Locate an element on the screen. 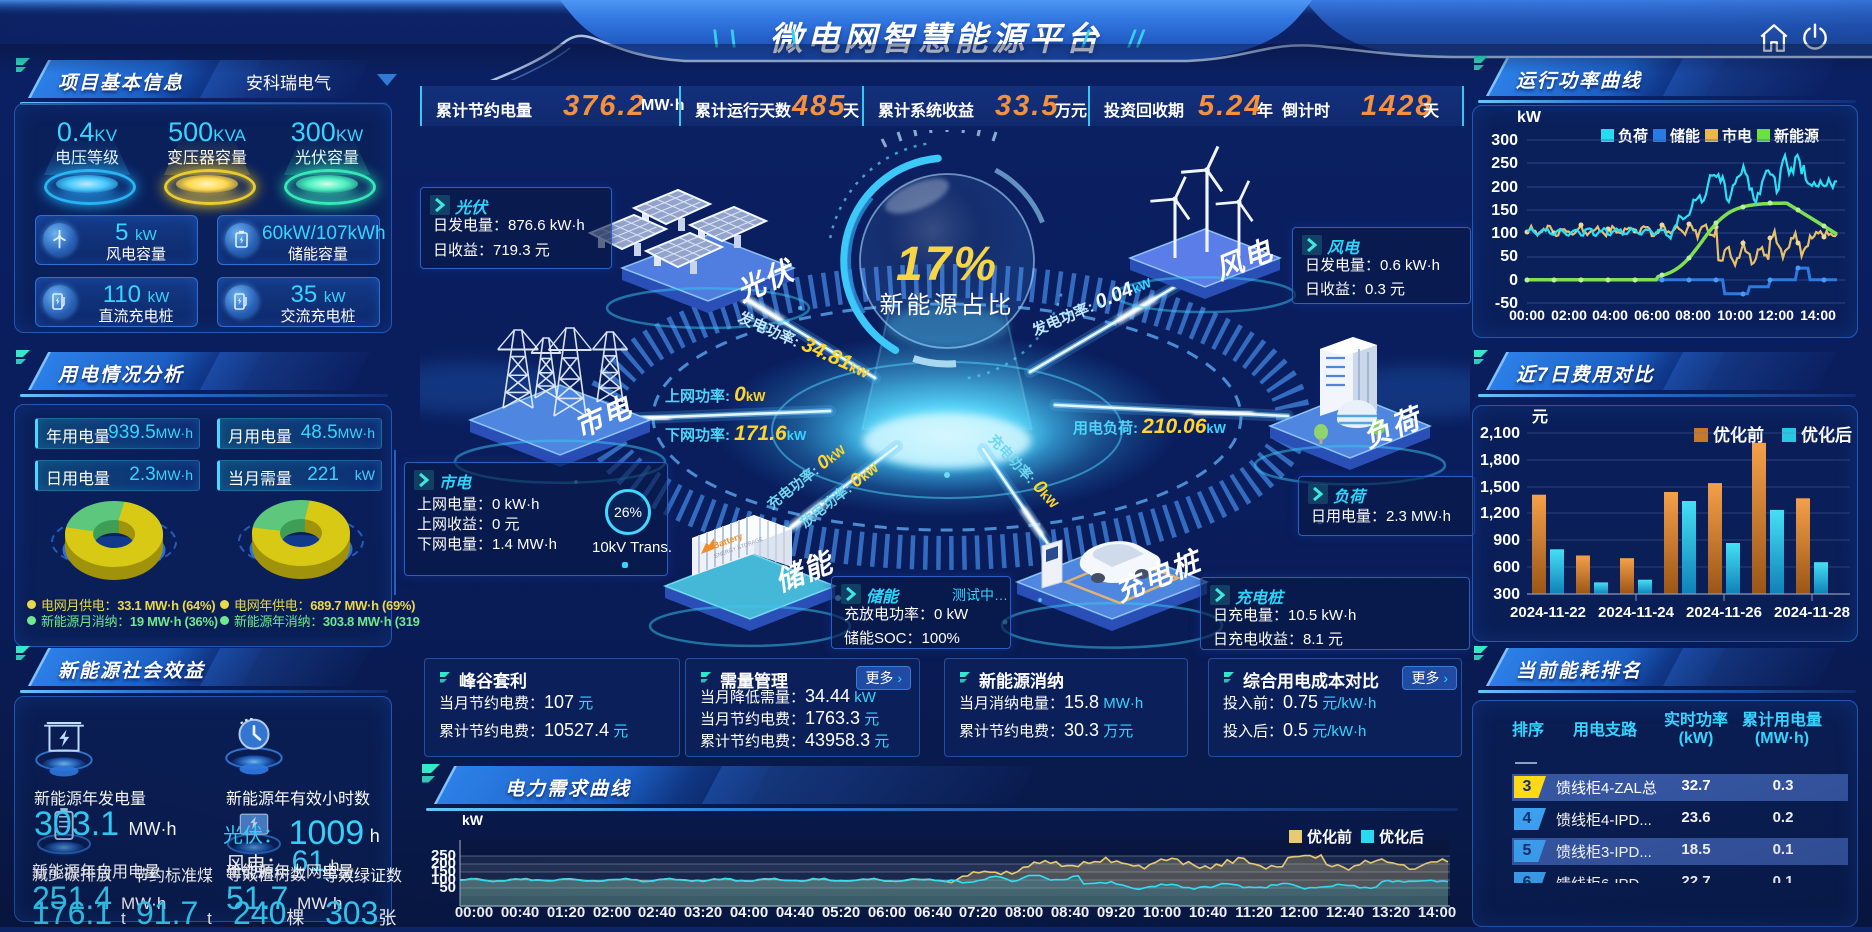 Image resolution: width=1872 pixels, height=932 pixels. svg-text: 2024-11-24 is located at coordinates (1636, 612).